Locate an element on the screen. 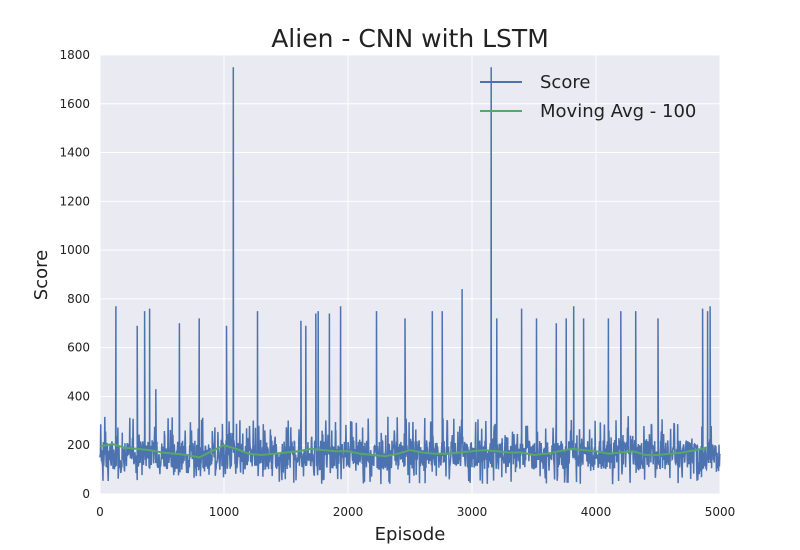 The image size is (800, 550). chart-title: Alien - CNN with LSTM is located at coordinates (410, 38).